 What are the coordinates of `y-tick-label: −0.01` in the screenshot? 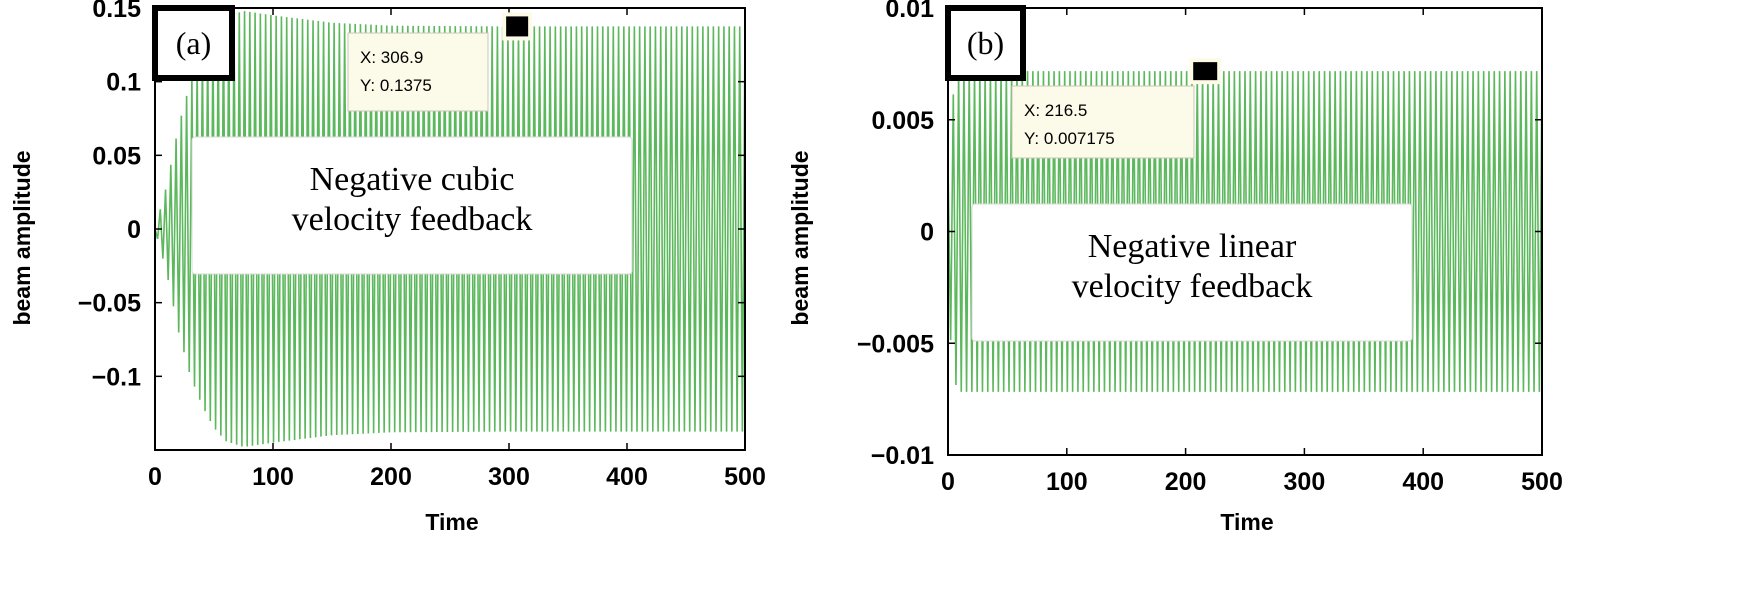 It's located at (902, 456).